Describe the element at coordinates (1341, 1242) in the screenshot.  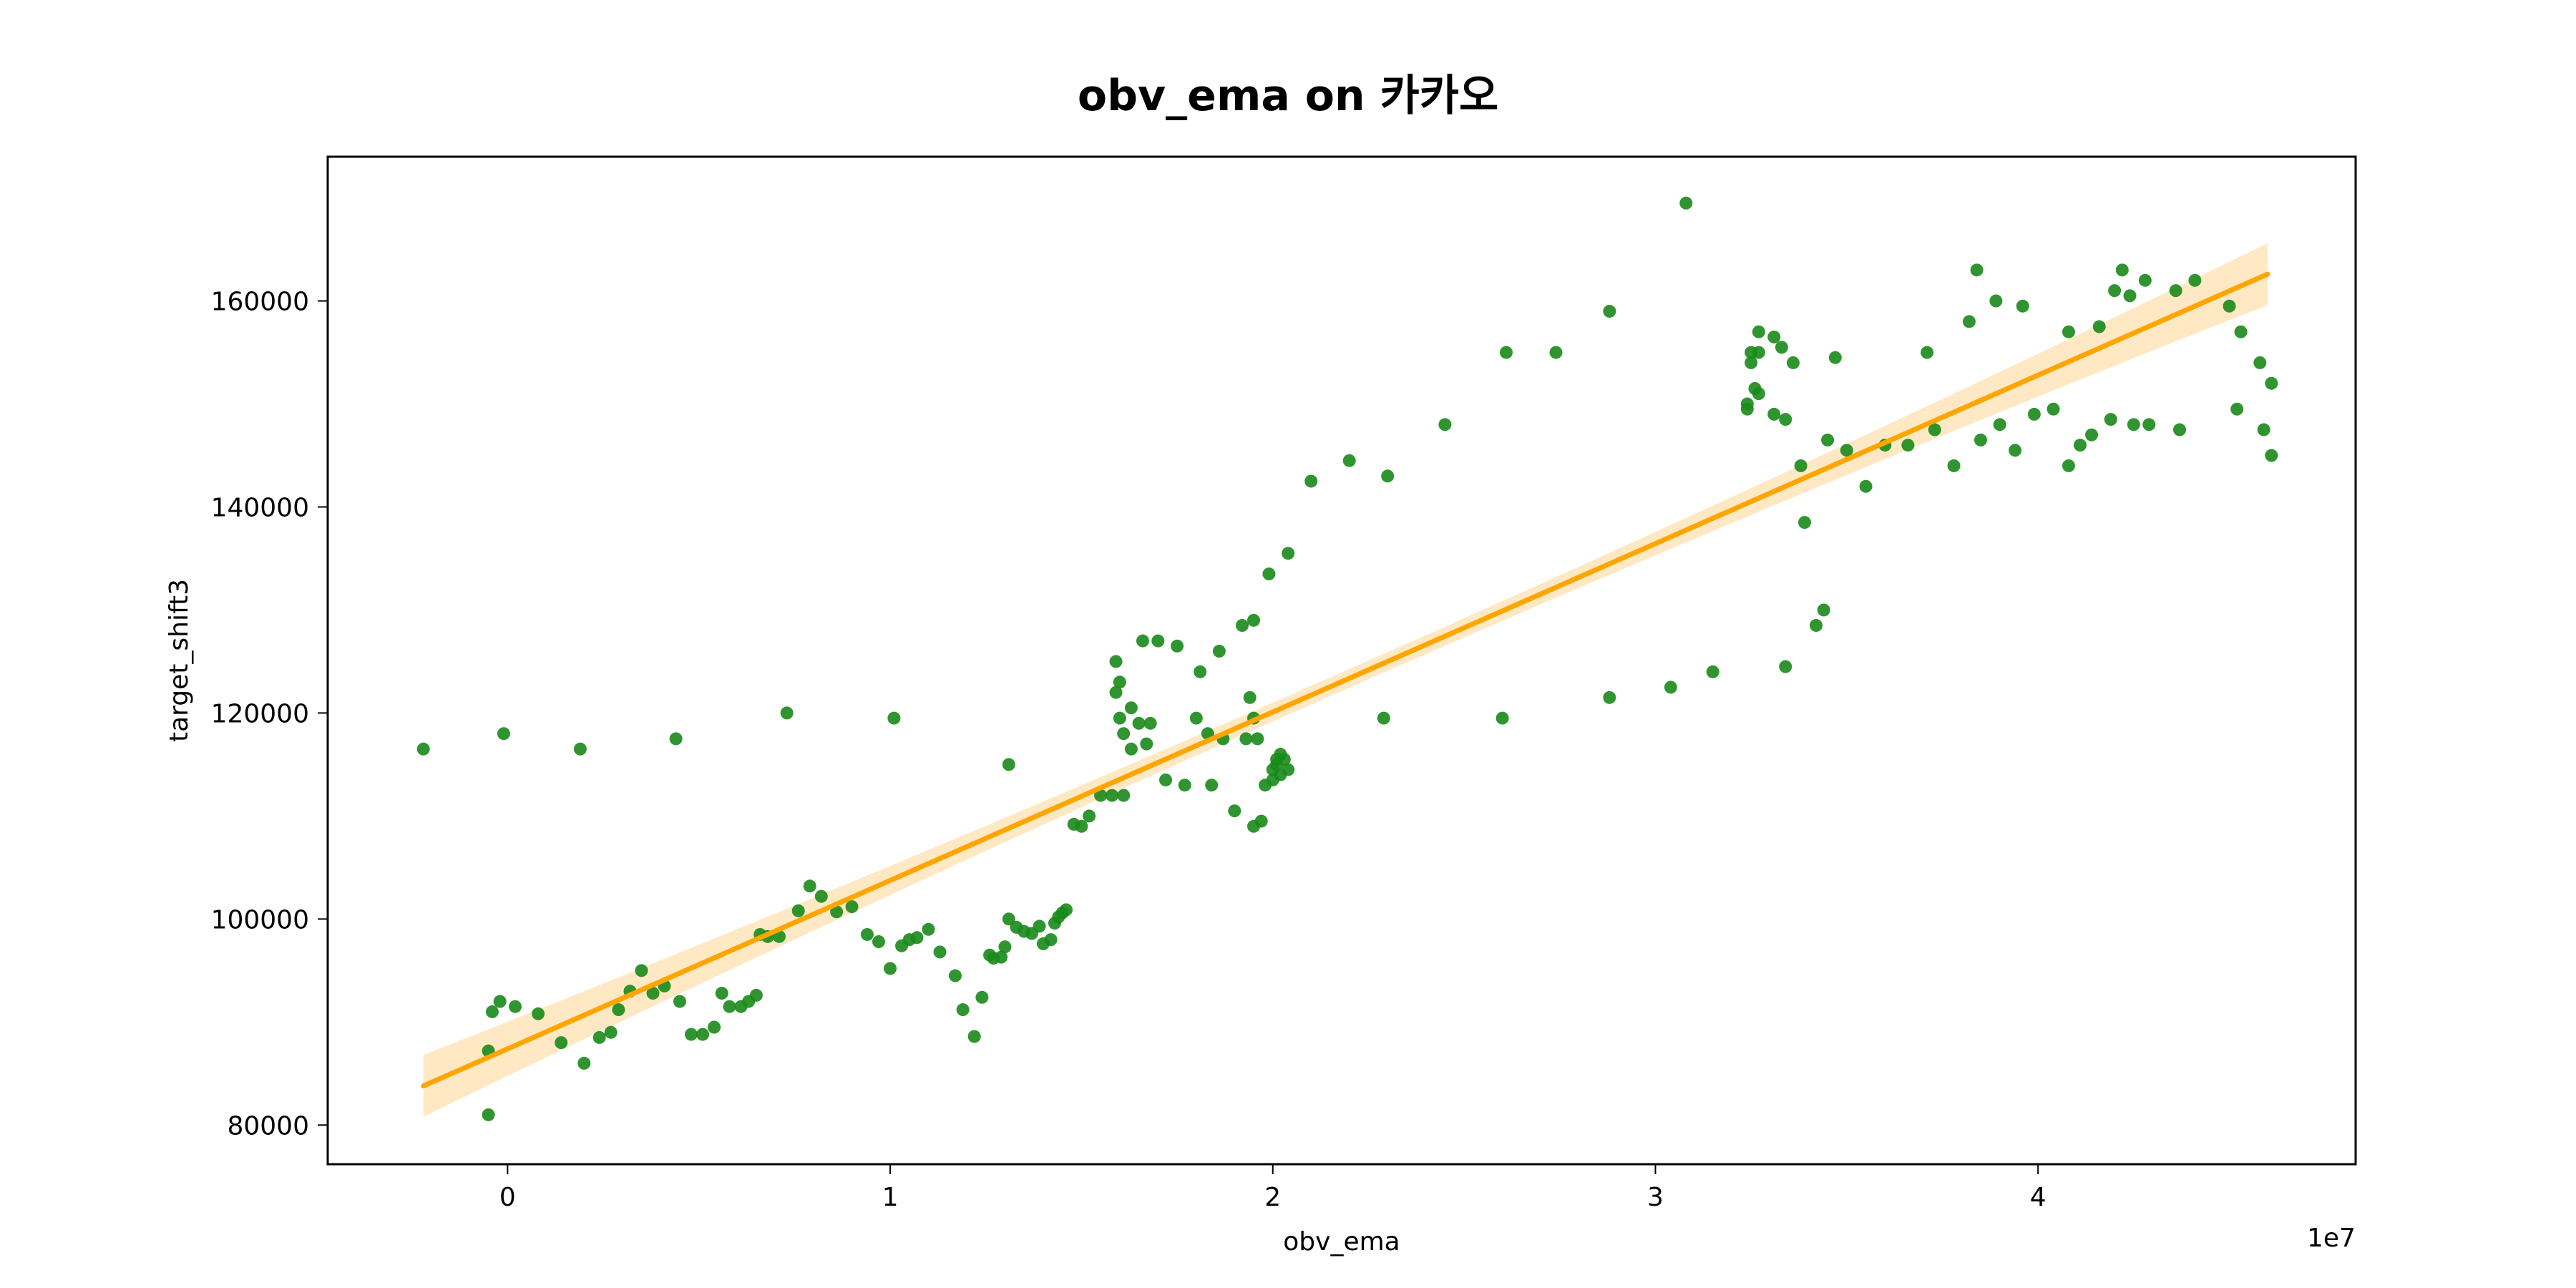
I see `x-axis-label: obv_ema` at that location.